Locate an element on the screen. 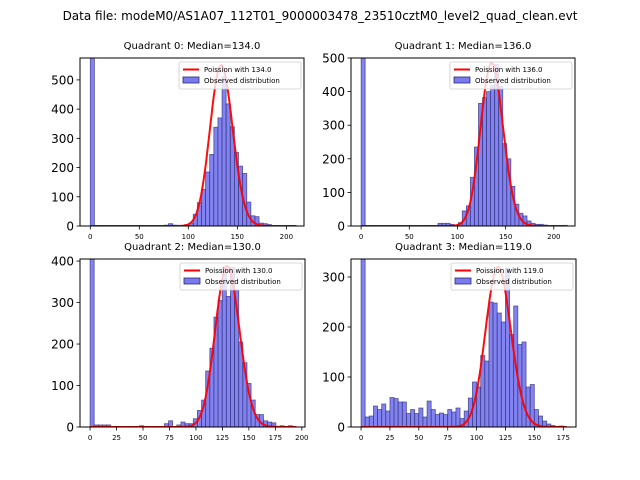 The image size is (640, 480). legend-label-poisson: Poission with 119.0 is located at coordinates (510, 271).